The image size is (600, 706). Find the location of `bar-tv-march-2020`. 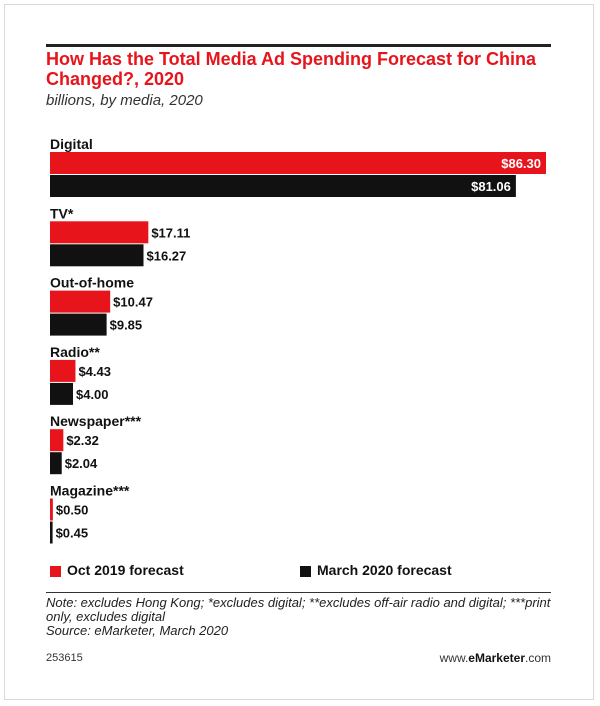

bar-tv-march-2020 is located at coordinates (97, 255).